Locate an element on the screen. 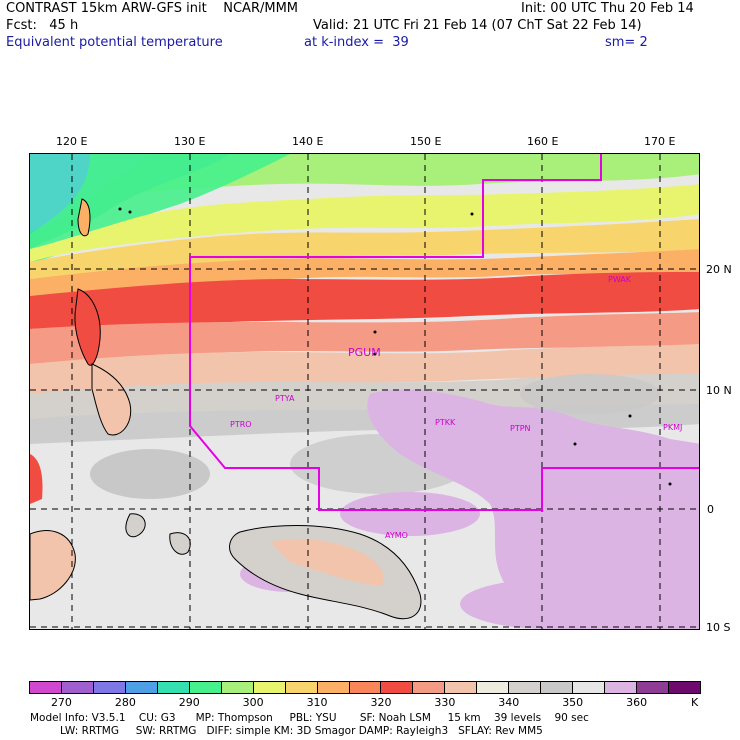 This screenshot has height=740, width=740. lon-label-130: 130 E is located at coordinates (190, 141).